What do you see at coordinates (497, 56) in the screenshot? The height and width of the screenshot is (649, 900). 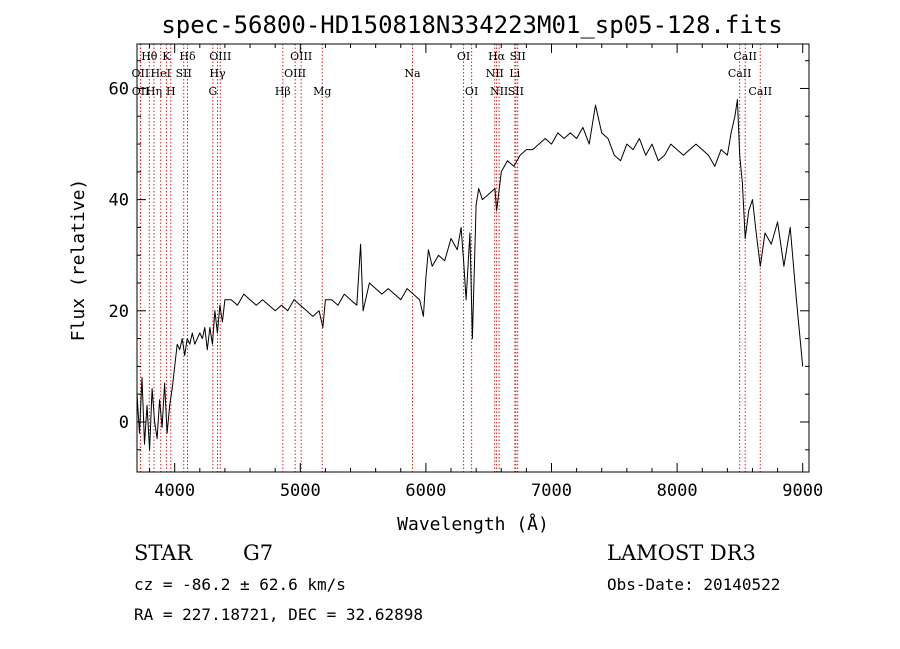 I see `line-label-20: Hα` at bounding box center [497, 56].